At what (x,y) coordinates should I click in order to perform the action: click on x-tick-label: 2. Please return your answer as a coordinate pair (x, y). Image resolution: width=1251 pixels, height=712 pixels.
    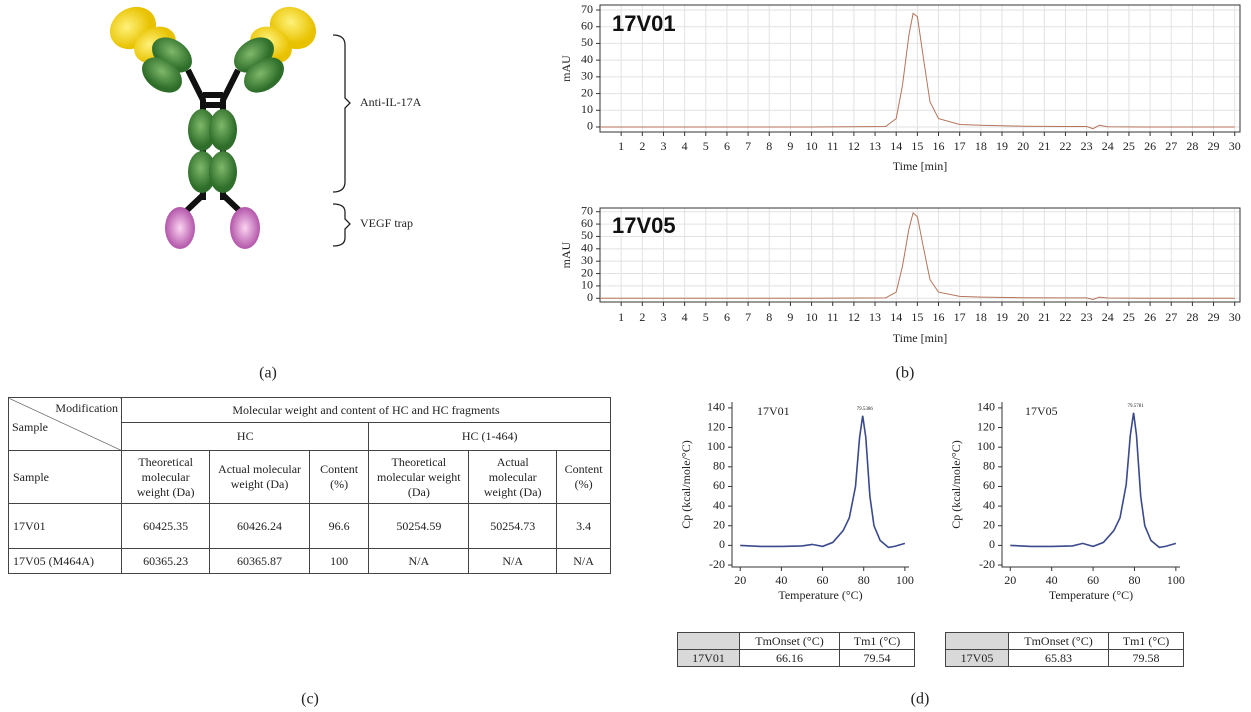
    Looking at the image, I should click on (642, 146).